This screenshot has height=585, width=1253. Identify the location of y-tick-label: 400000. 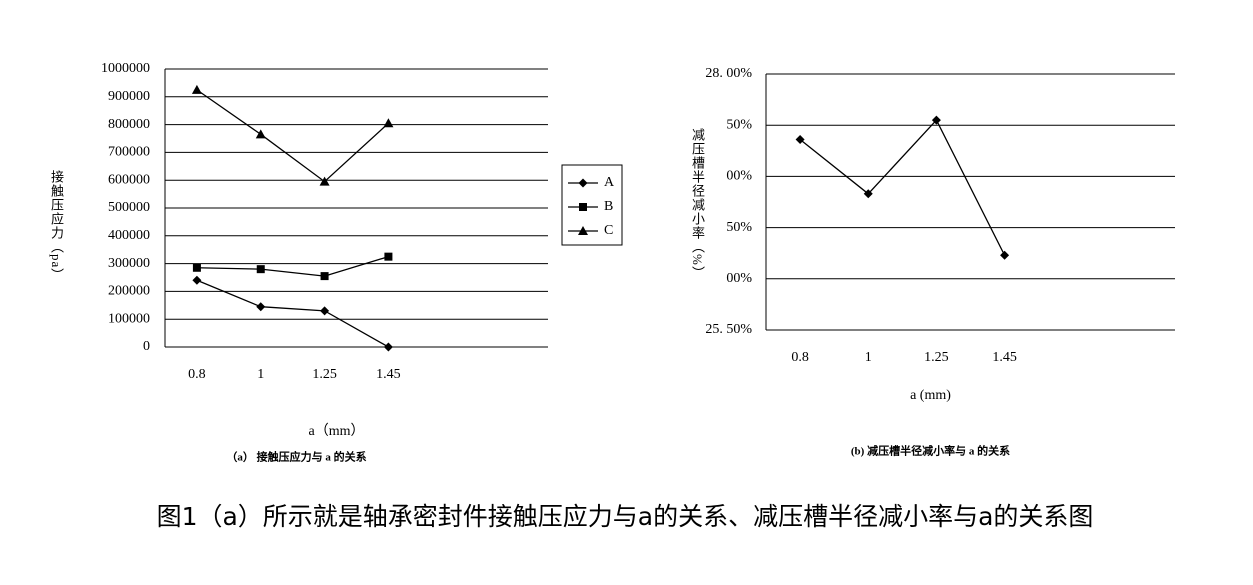
(129, 235).